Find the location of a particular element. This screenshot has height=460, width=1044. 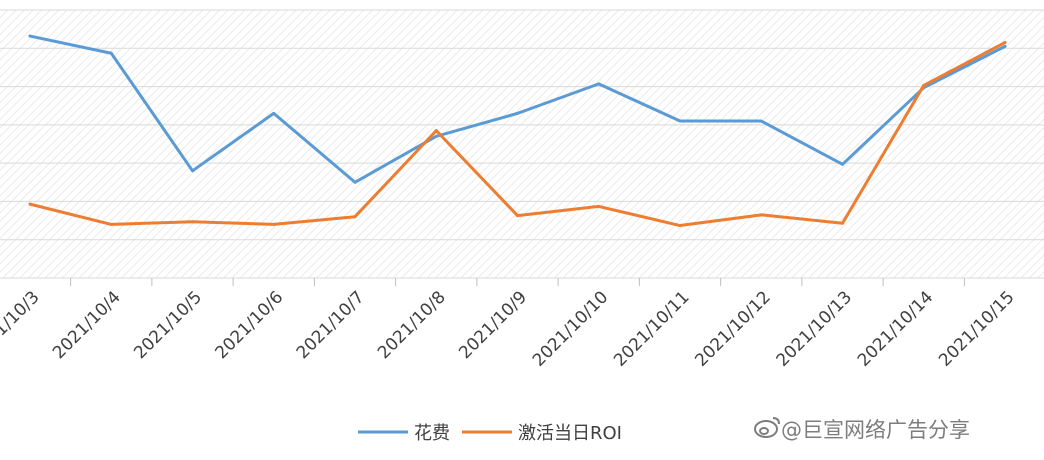

x-tick-label: 2021/10/8 is located at coordinates (412, 325).